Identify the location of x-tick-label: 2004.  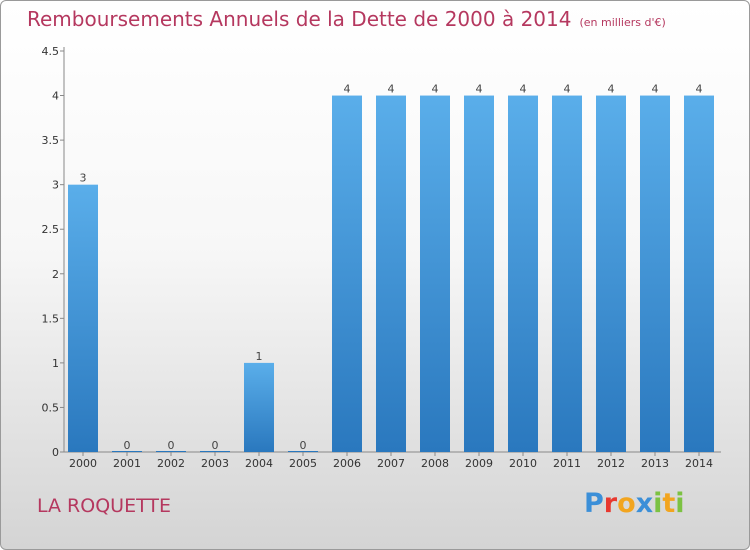
(259, 463).